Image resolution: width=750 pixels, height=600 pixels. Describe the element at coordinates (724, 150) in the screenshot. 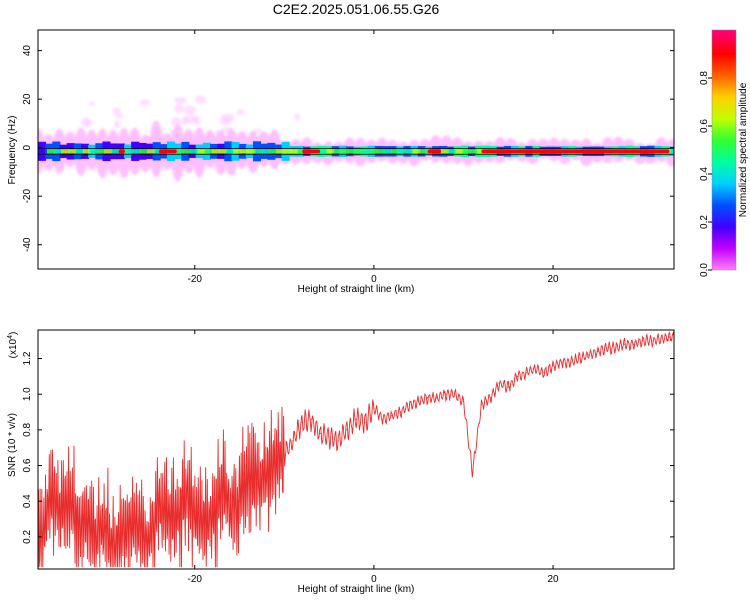

I see `colorbar-gradient` at that location.